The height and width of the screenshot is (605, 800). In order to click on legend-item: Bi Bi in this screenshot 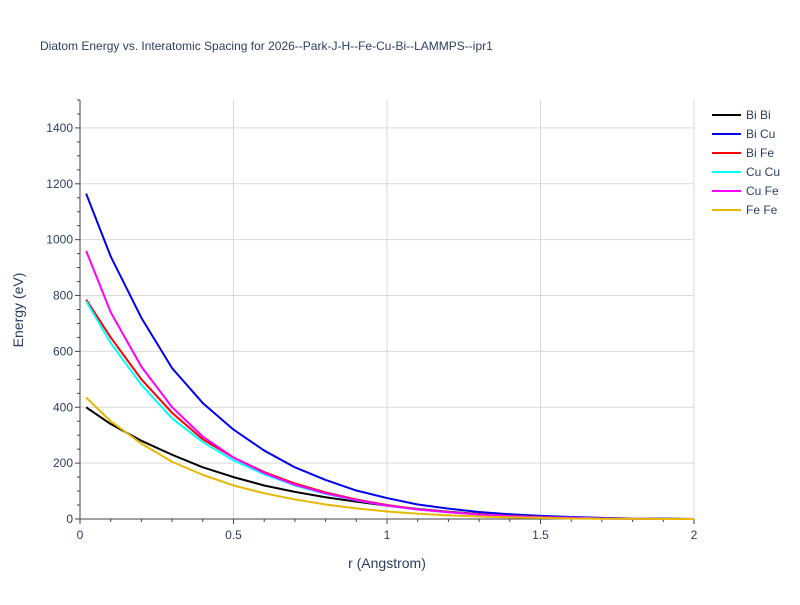, I will do `click(741, 115)`.